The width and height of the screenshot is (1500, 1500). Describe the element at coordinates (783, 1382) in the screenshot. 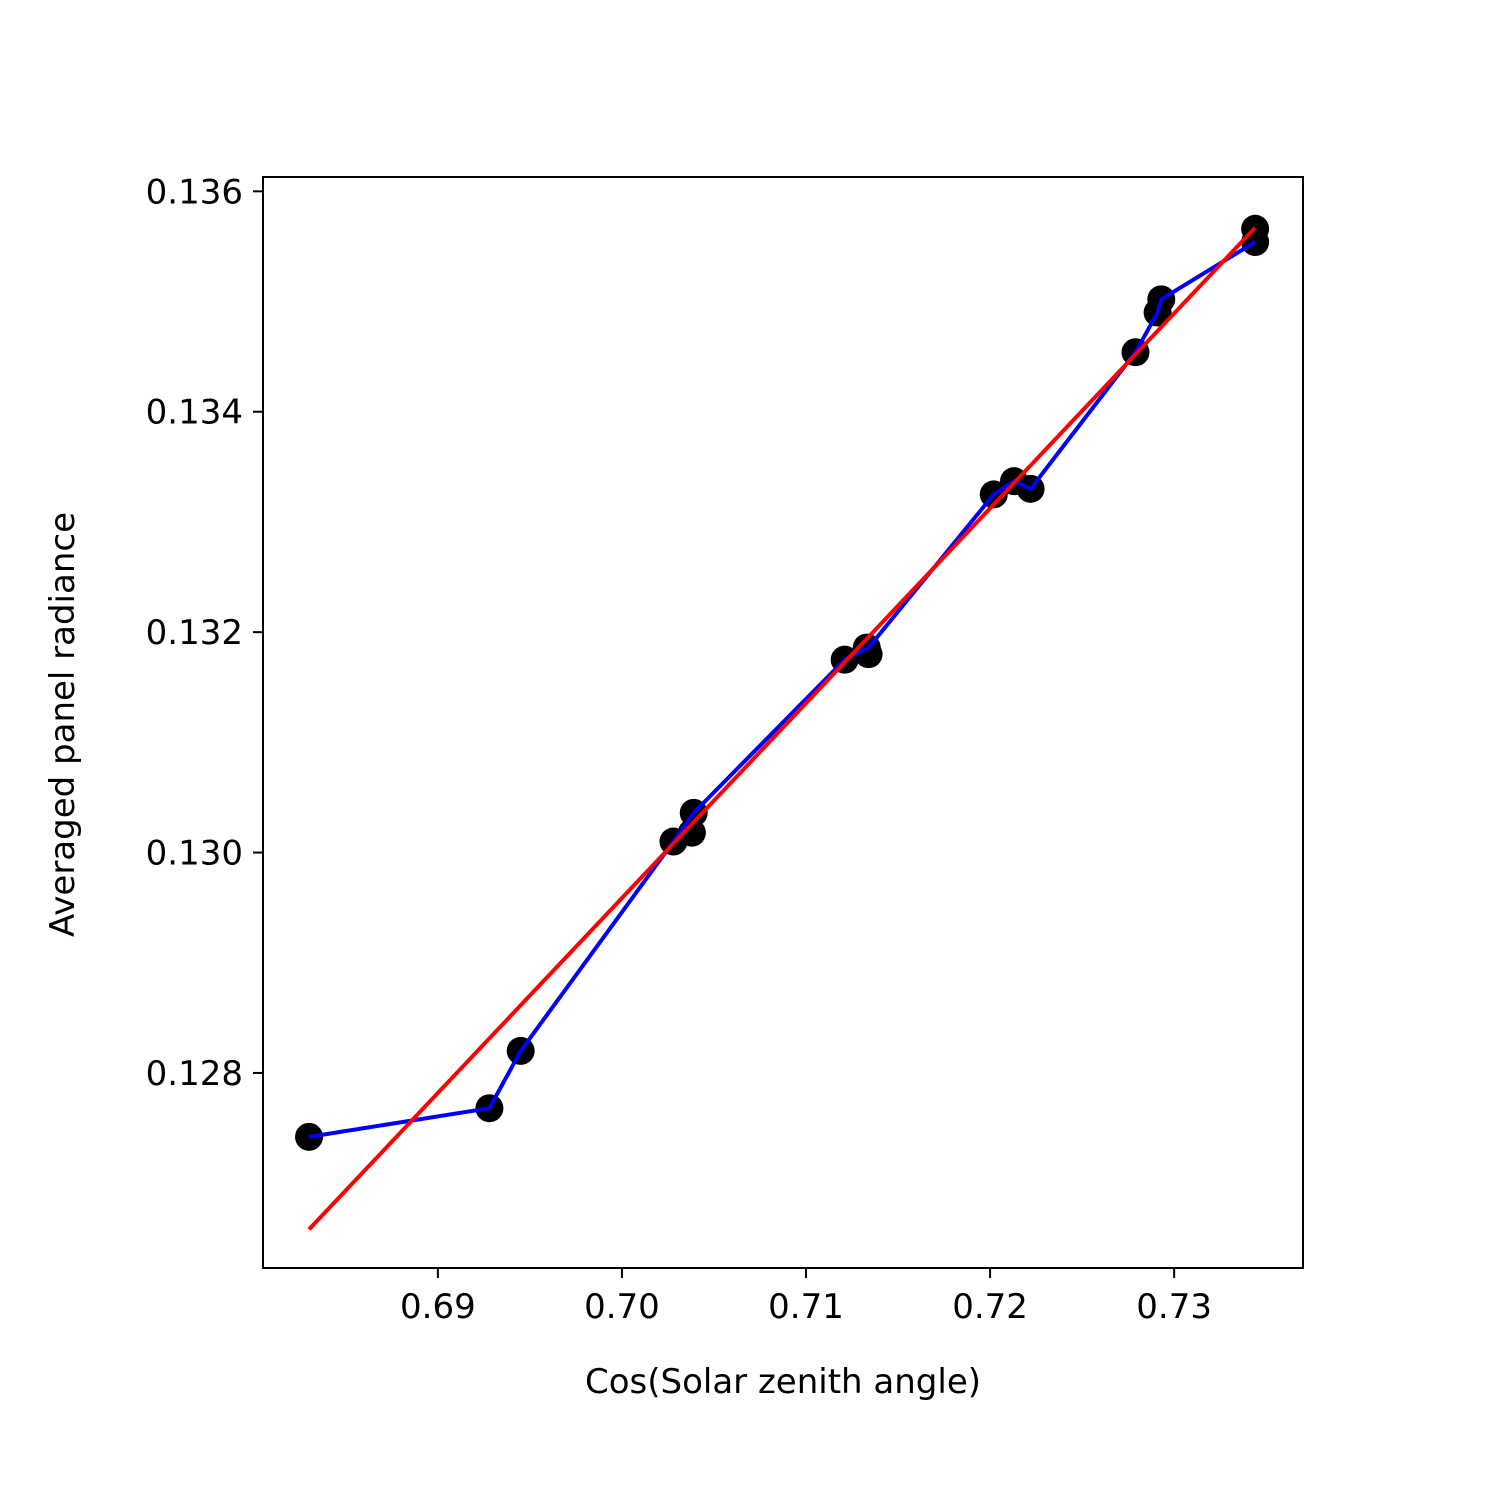

I see `x-axis-label: Cos(Solar zenith angle)` at that location.